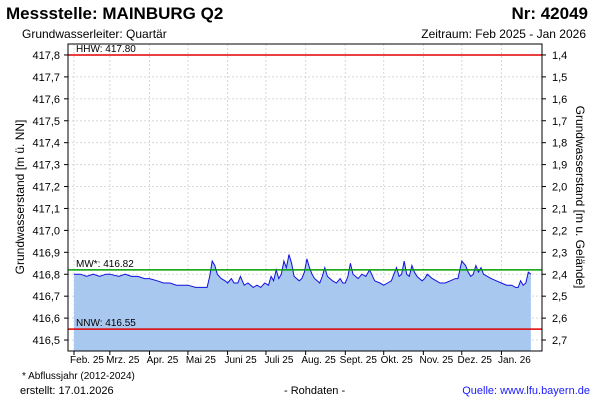  I want to click on source-label: Quelle: www.lfu.bayern.de, so click(526, 391).